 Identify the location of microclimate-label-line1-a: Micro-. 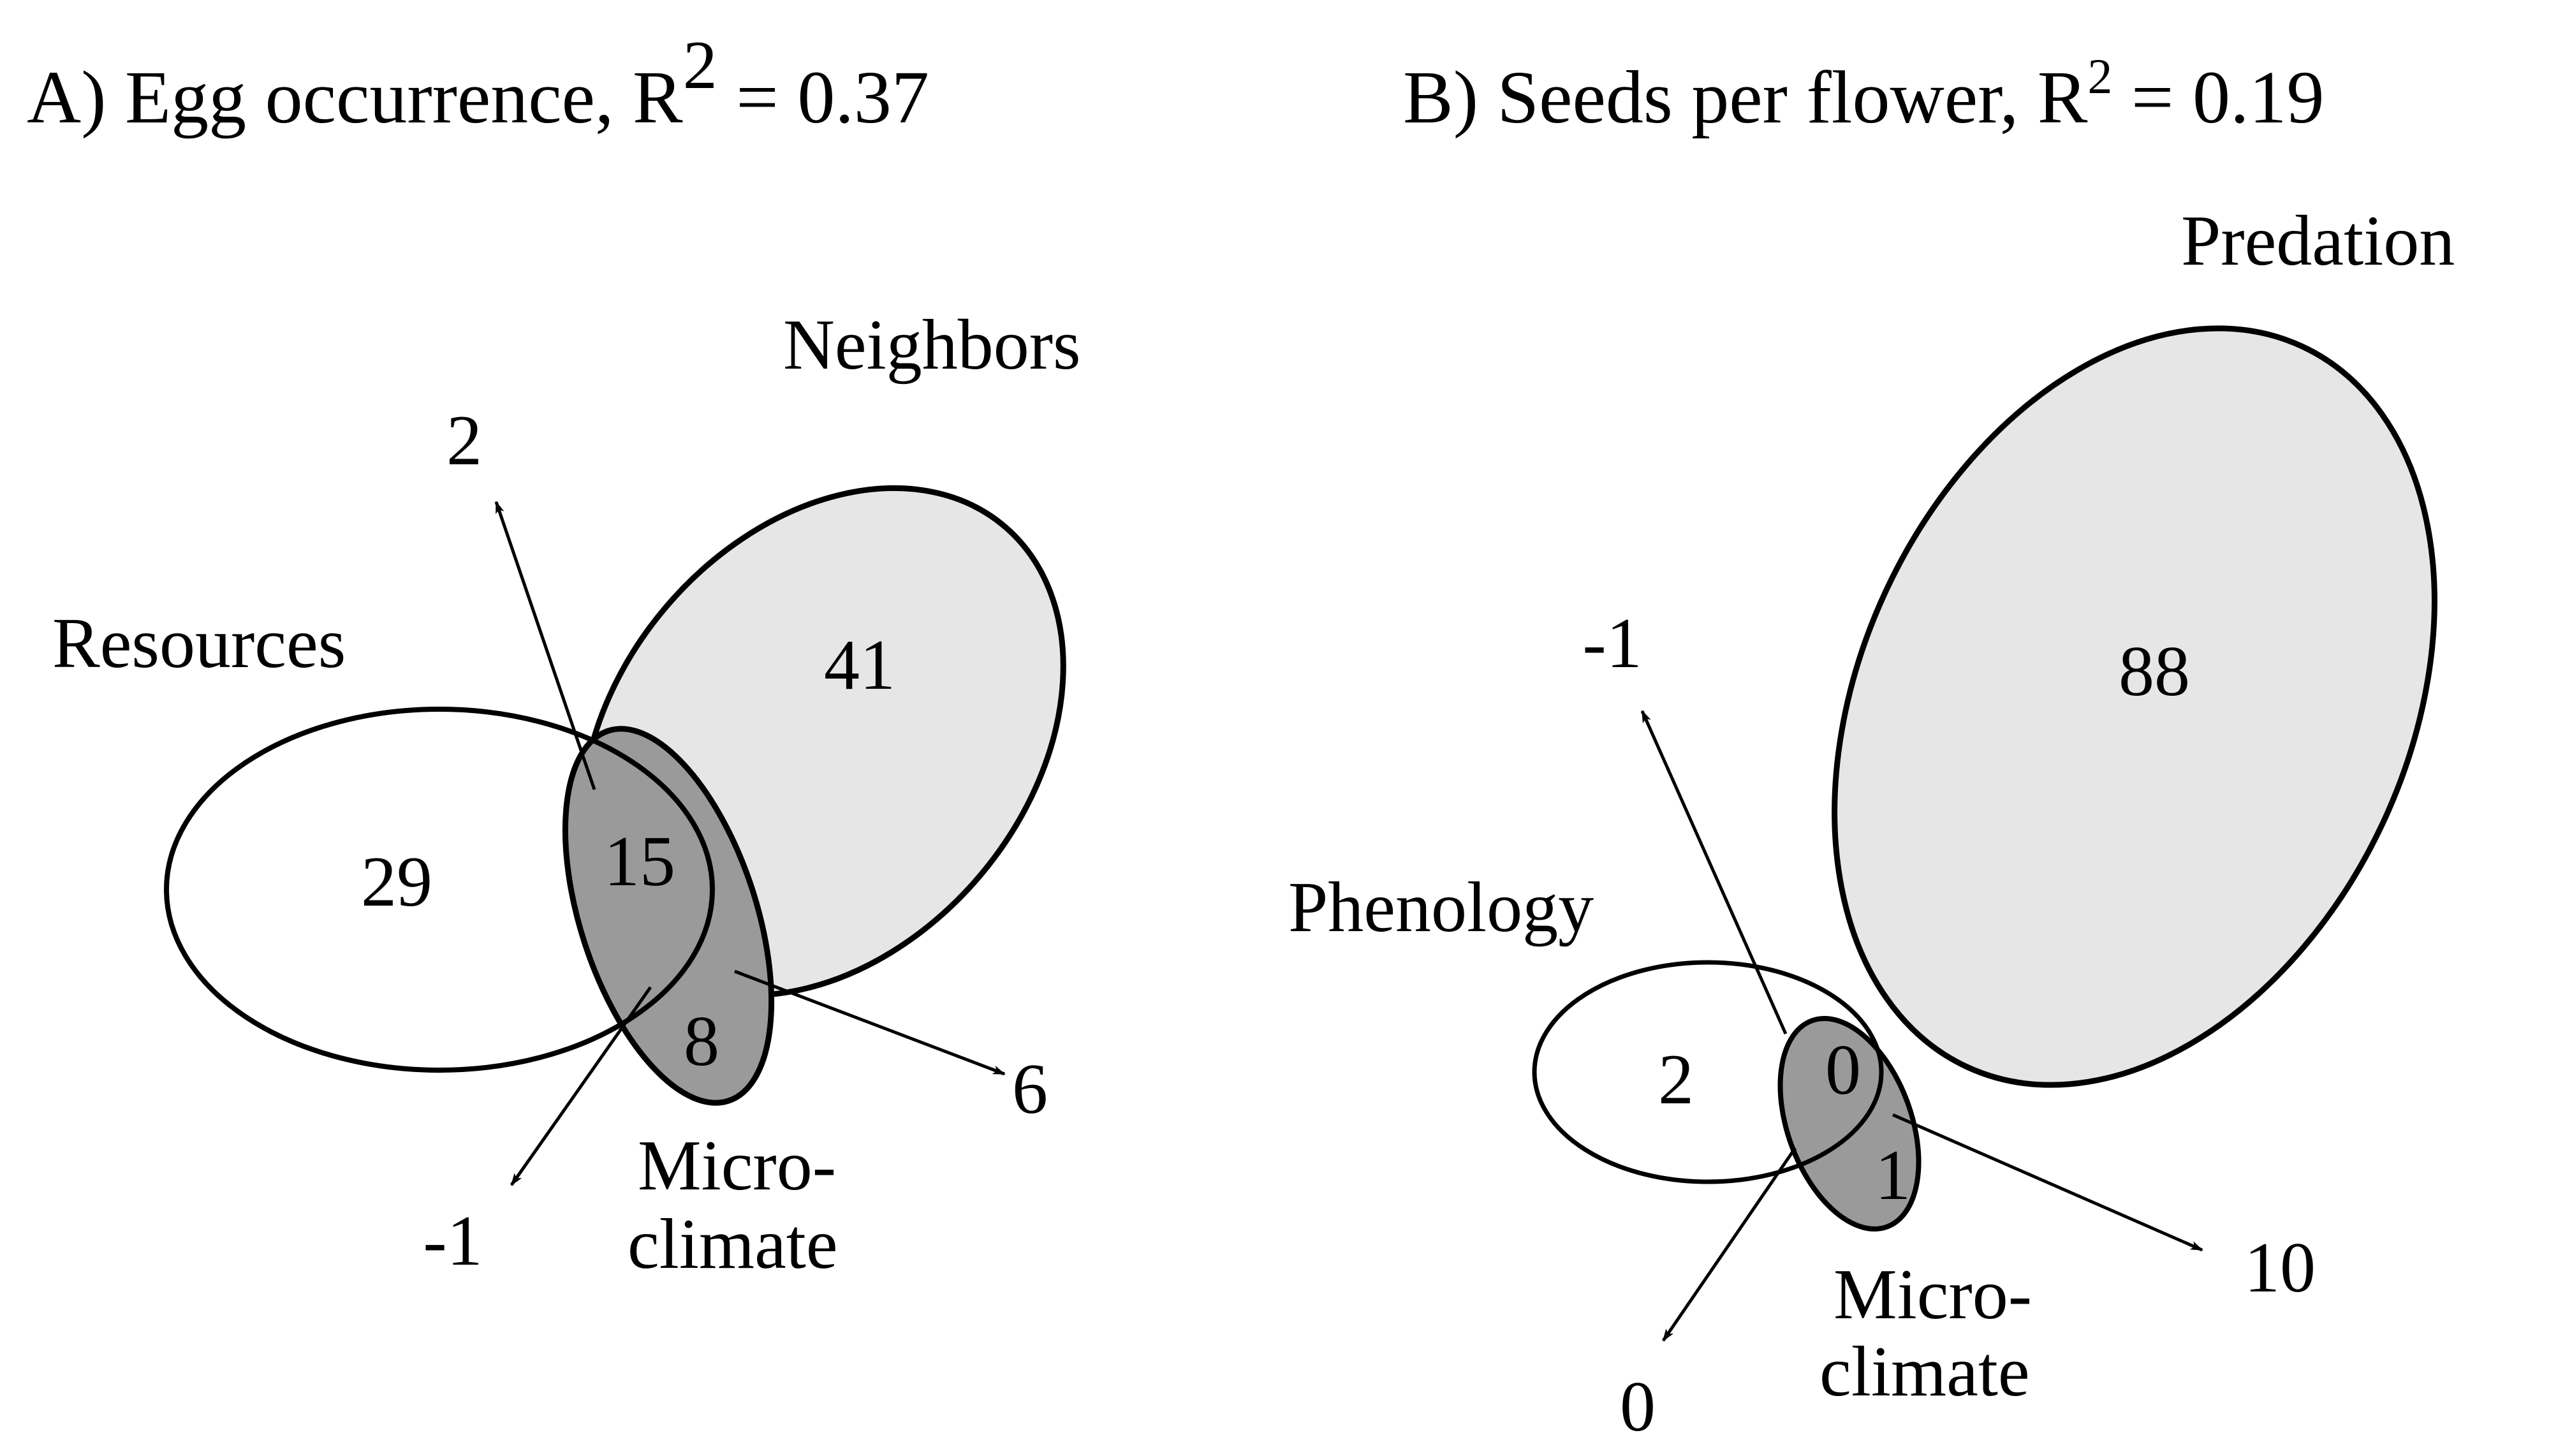
(737, 1165).